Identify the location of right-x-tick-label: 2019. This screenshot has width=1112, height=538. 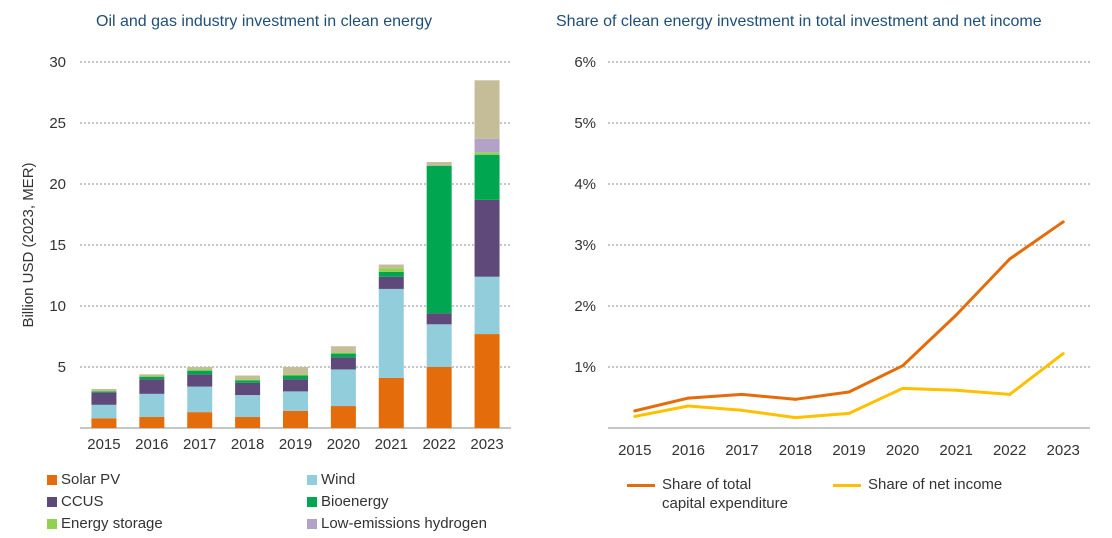
(848, 450).